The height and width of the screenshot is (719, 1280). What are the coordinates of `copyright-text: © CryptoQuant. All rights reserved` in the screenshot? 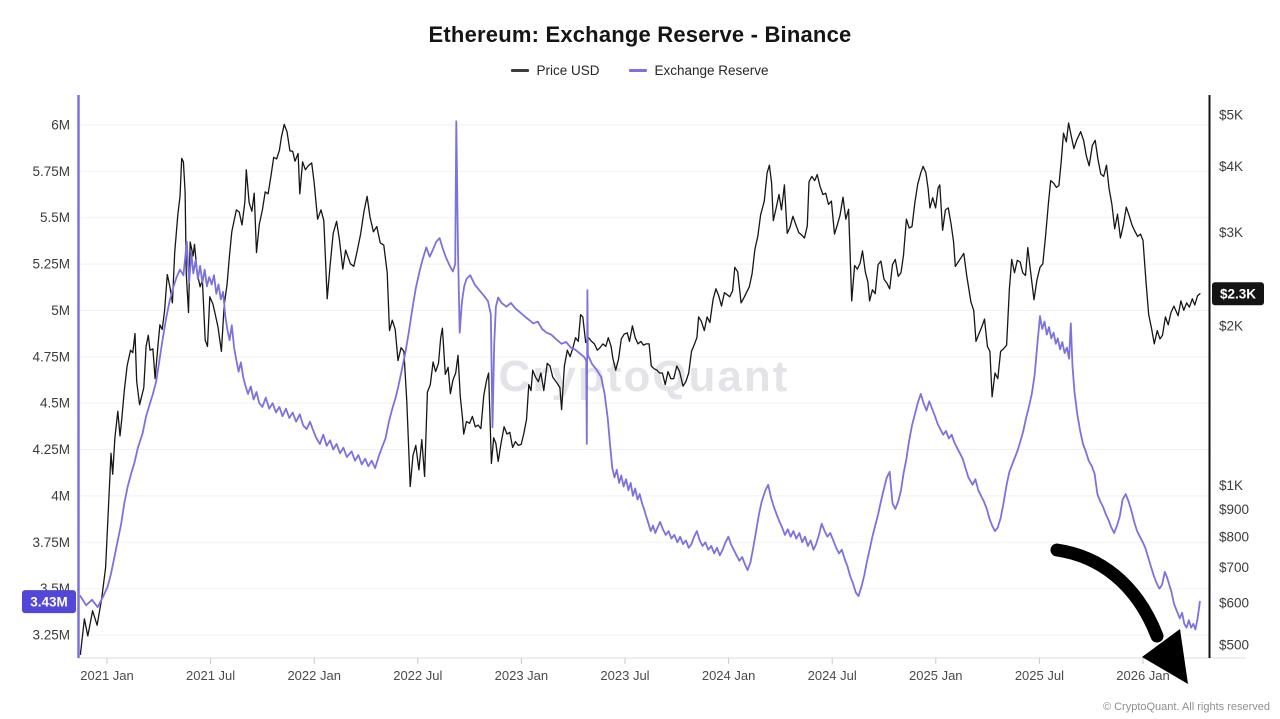 It's located at (1186, 707).